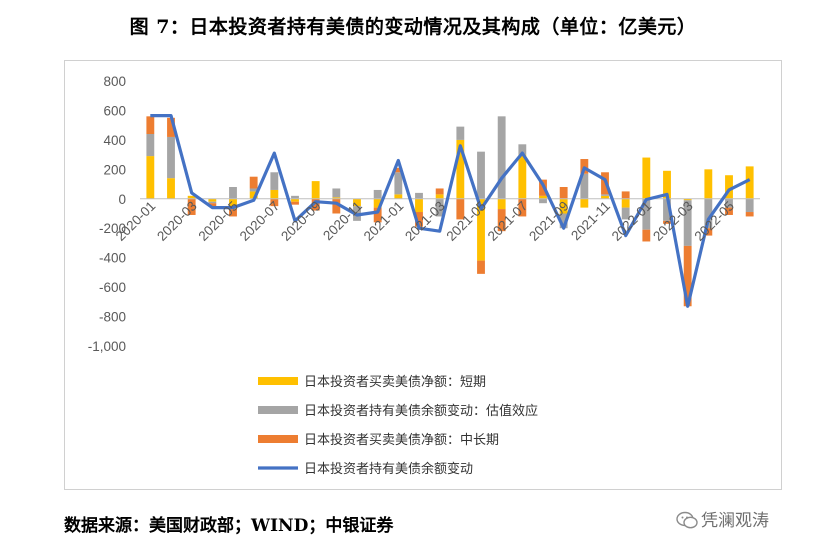  What do you see at coordinates (107, 214) in the screenshot?
I see `y-axis: 800 600 400 200 0 -200 -400 -600 -800 -1,000` at bounding box center [107, 214].